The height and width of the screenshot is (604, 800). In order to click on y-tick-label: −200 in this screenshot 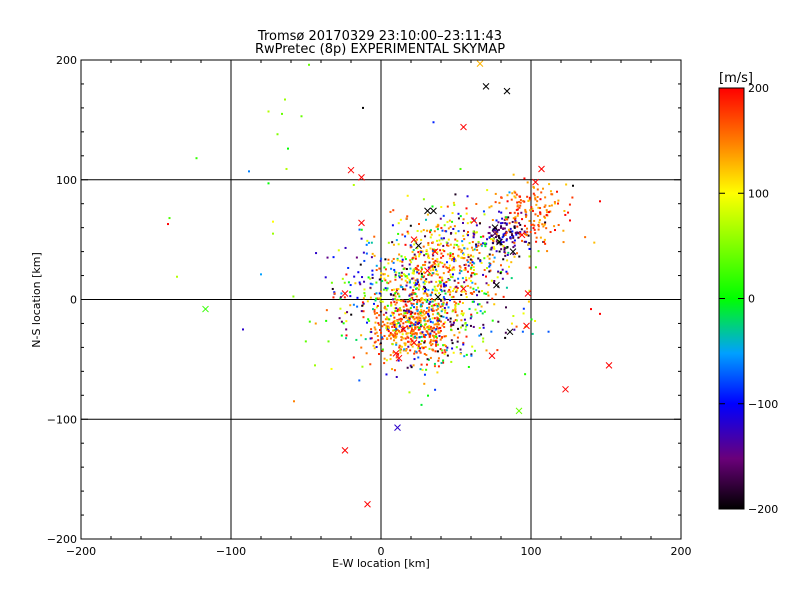, I will do `click(62, 539)`.